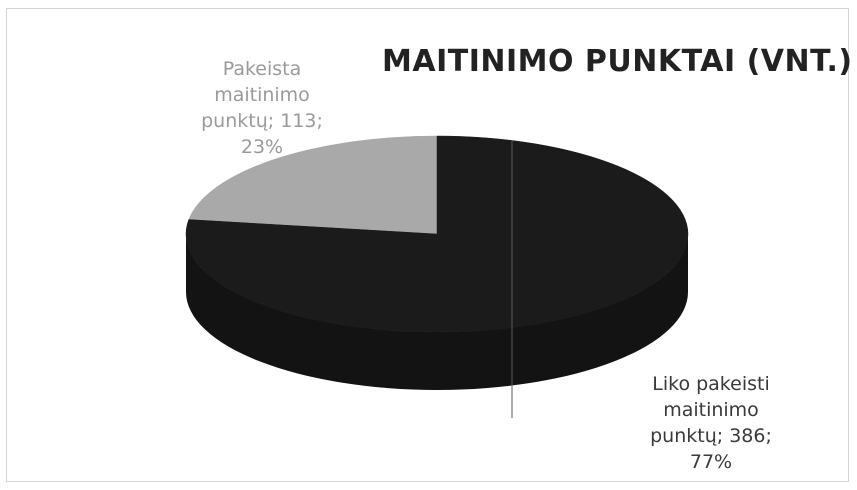 The image size is (857, 490). Describe the element at coordinates (262, 69) in the screenshot. I see `slice-label-line: Pakeista` at that location.